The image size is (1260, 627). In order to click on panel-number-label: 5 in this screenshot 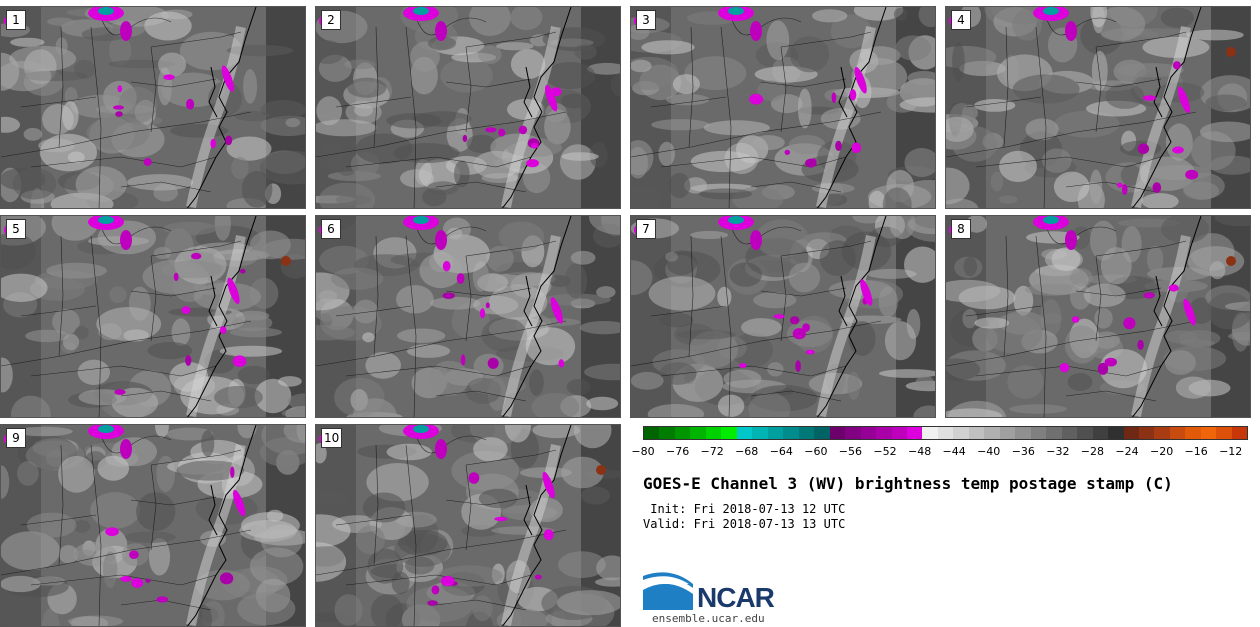, I will do `click(16, 229)`.